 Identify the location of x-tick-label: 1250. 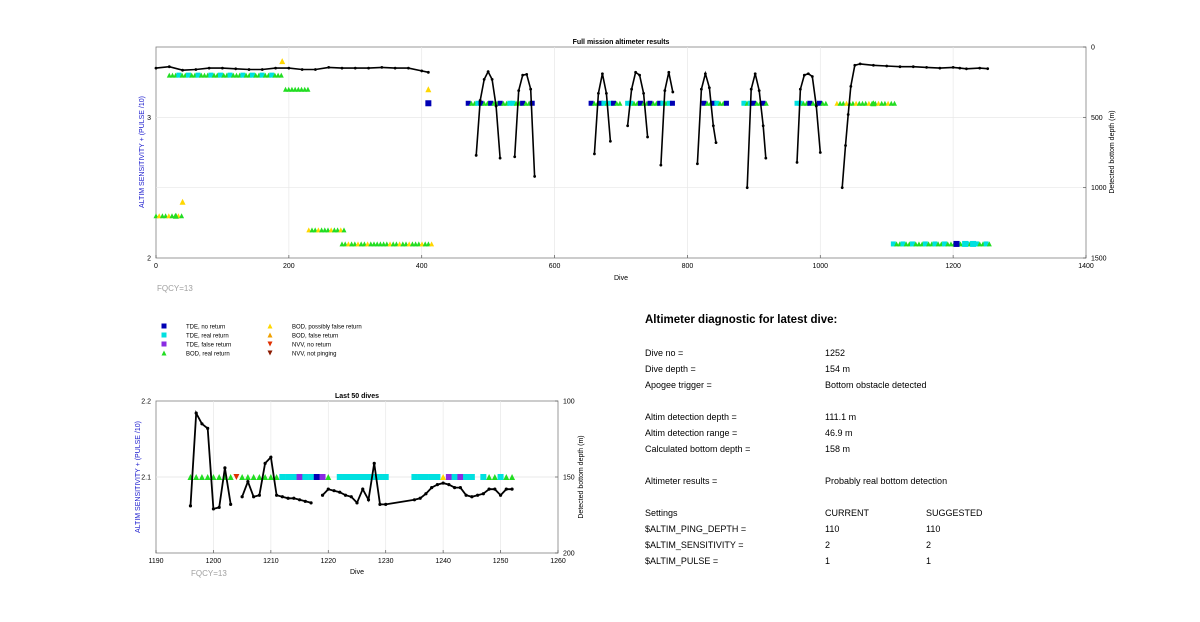
(501, 561).